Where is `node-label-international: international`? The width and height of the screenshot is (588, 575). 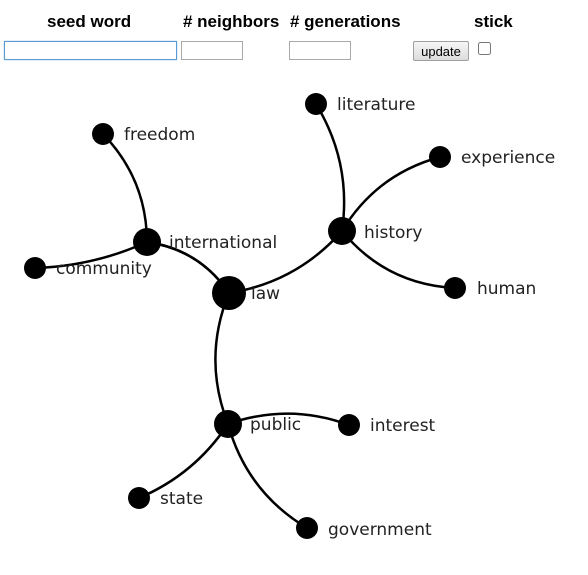
node-label-international: international is located at coordinates (223, 243).